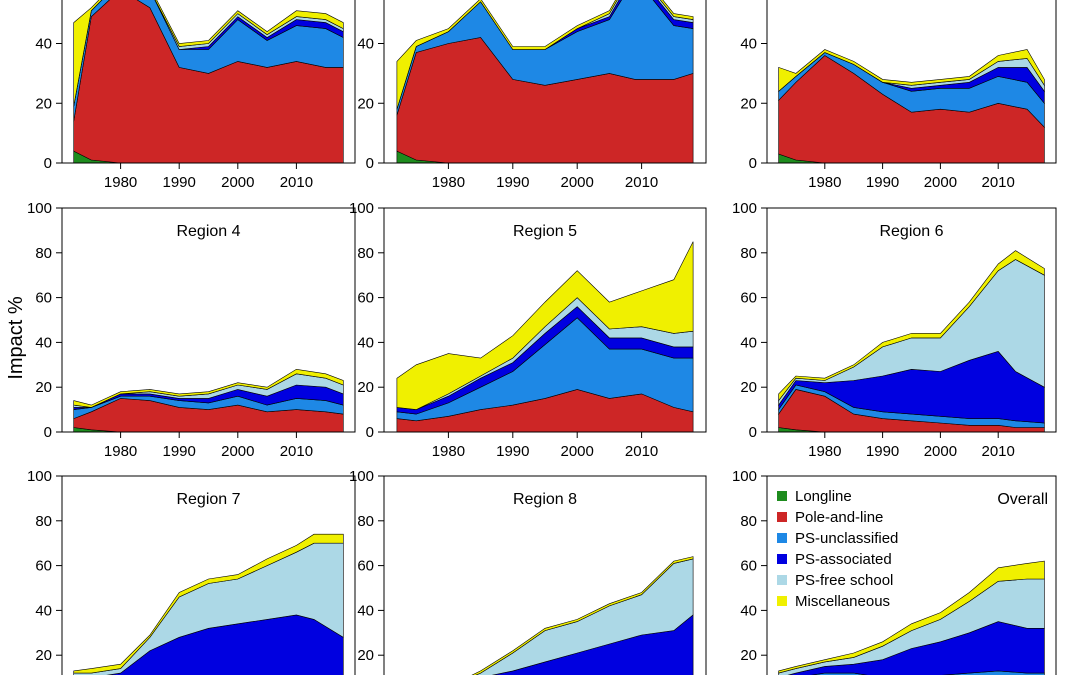 The width and height of the screenshot is (1080, 675). I want to click on panel-7: 20 40 60 80 100 Region 7, so click(191, 571).